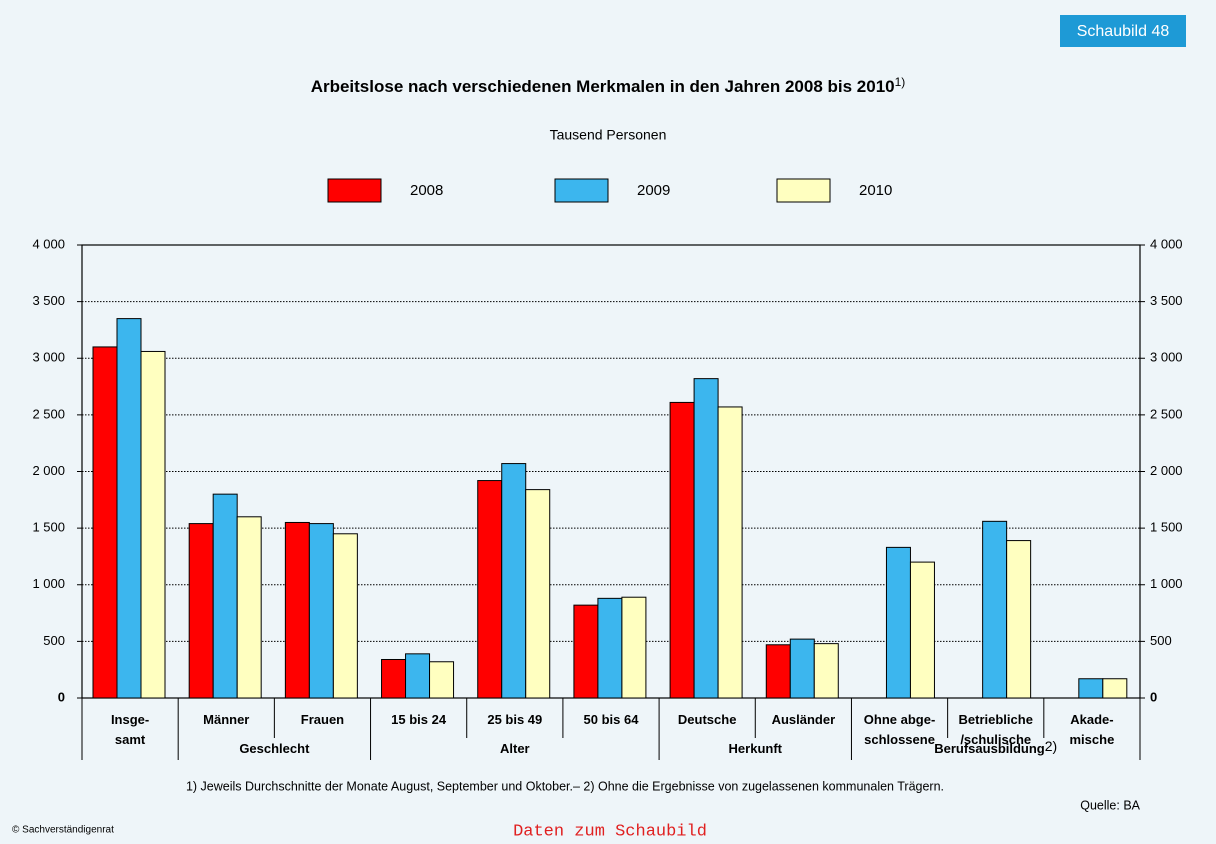 This screenshot has width=1216, height=844. What do you see at coordinates (48, 470) in the screenshot?
I see `y-tick-label: 2 000` at bounding box center [48, 470].